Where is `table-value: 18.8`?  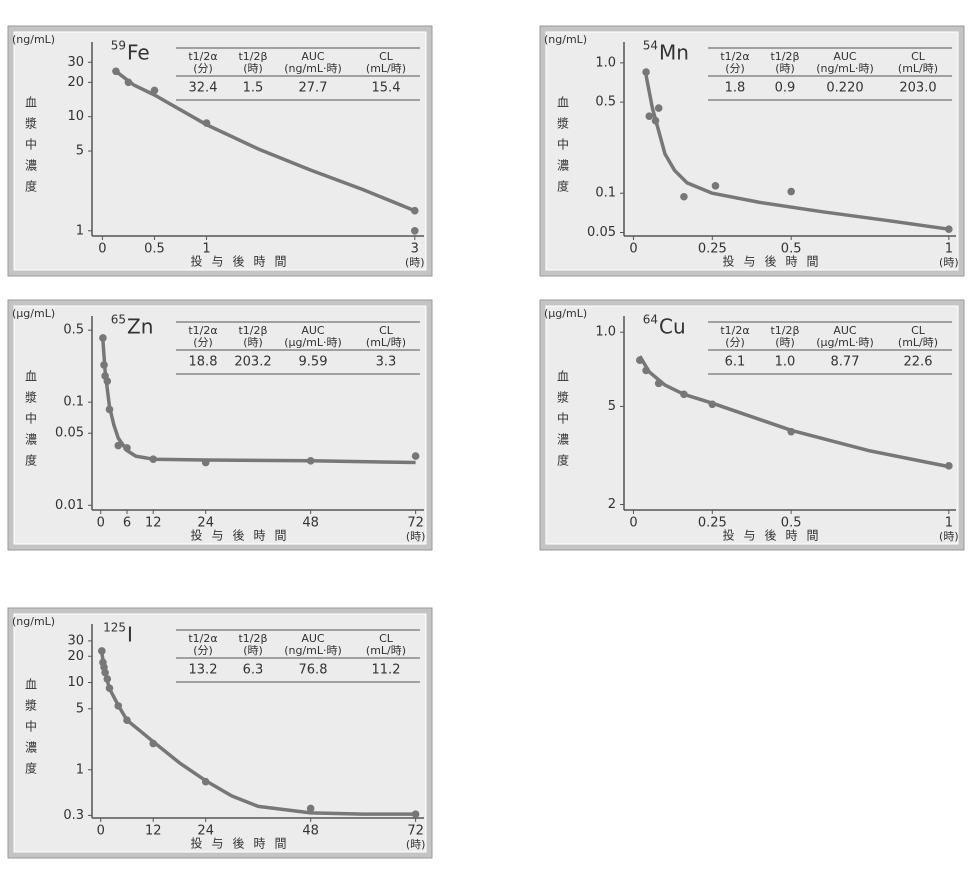
table-value: 18.8 is located at coordinates (203, 362).